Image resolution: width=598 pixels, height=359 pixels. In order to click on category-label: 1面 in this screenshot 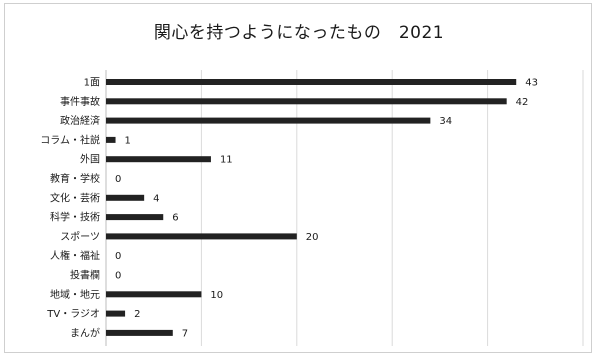, I will do `click(92, 83)`.